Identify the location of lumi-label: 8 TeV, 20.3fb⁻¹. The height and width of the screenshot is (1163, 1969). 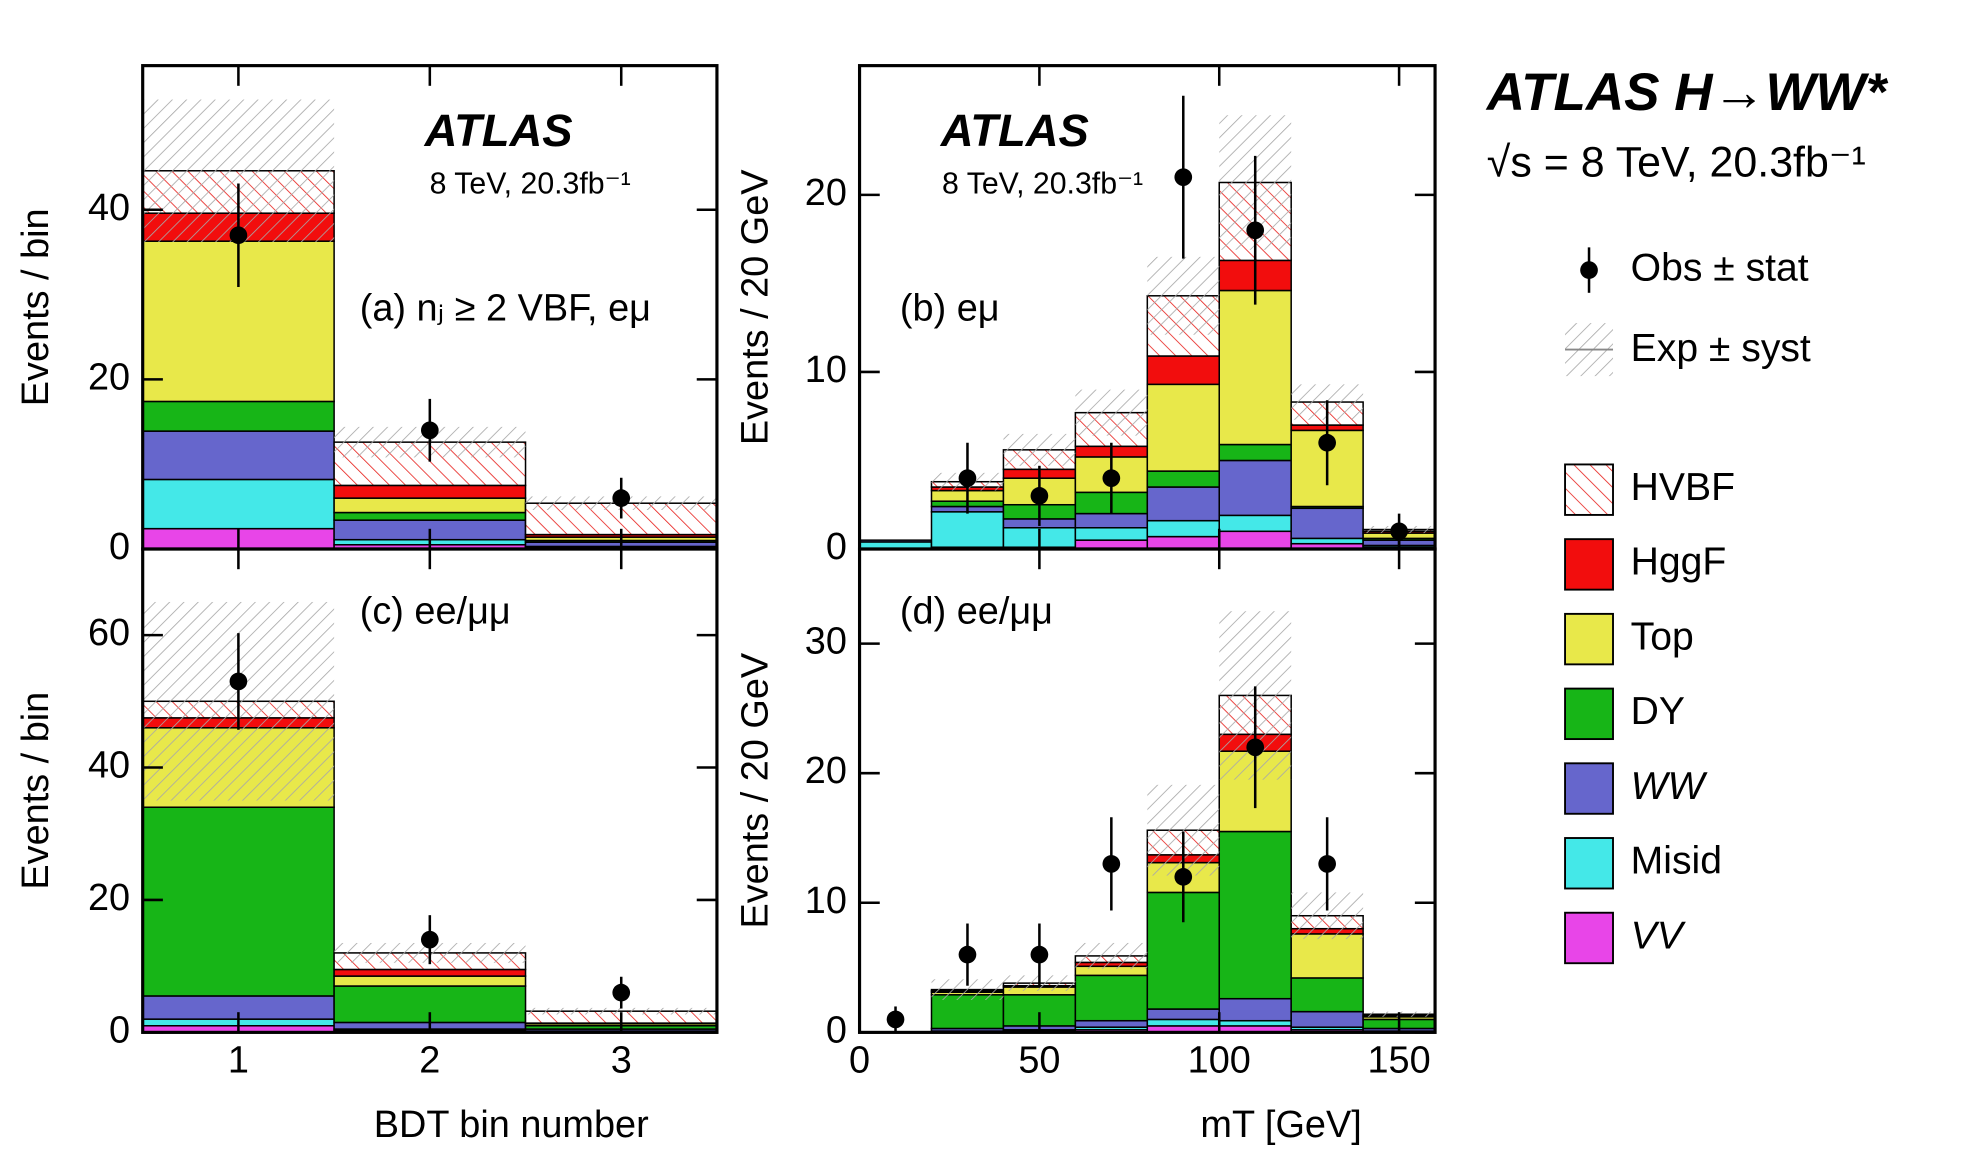
(1042, 184).